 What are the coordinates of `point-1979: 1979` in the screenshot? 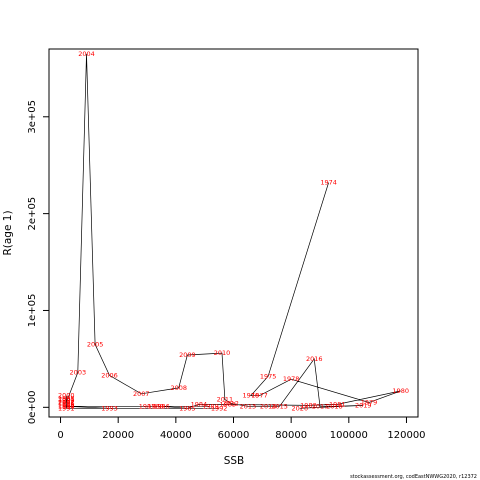 It's located at (369, 402).